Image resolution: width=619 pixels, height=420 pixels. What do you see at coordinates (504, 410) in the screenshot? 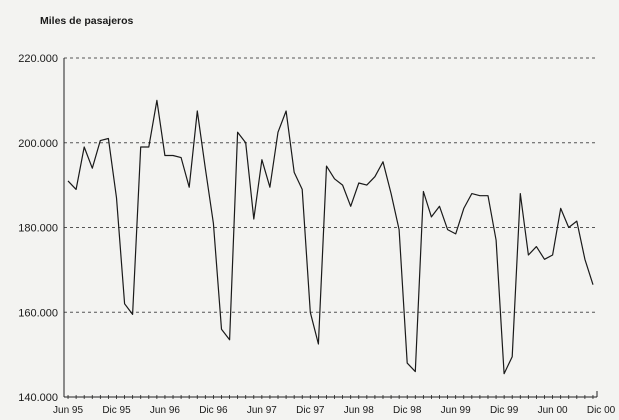
I see `x-tick-label: Dic 99` at bounding box center [504, 410].